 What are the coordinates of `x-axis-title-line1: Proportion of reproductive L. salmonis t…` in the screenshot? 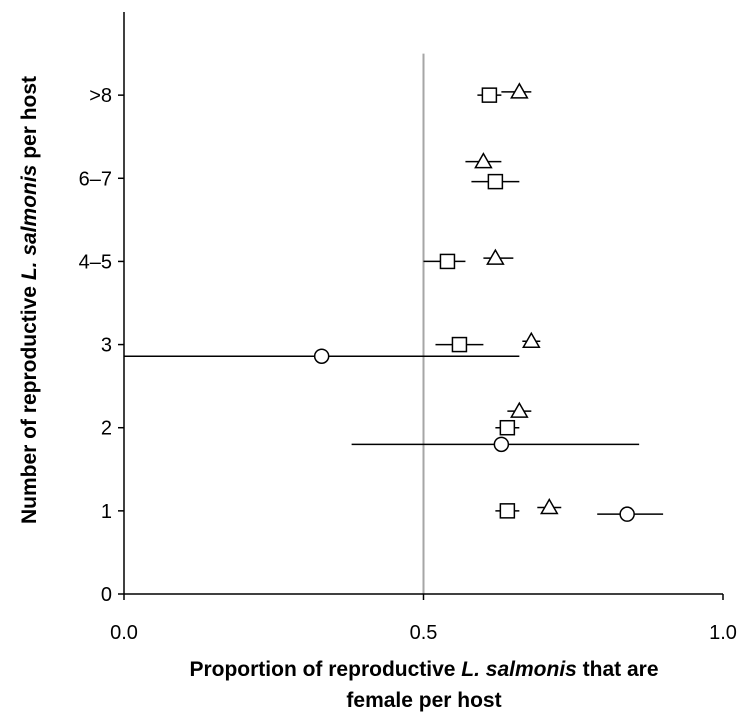 It's located at (423, 669).